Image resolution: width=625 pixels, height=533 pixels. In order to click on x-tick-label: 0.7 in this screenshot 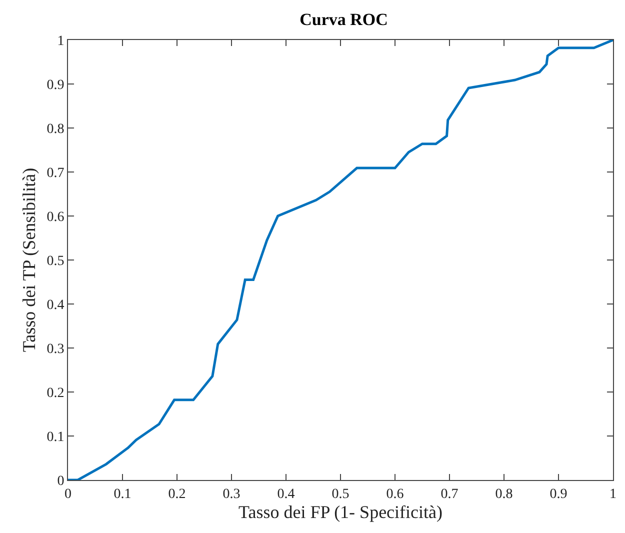, I will do `click(449, 494)`.